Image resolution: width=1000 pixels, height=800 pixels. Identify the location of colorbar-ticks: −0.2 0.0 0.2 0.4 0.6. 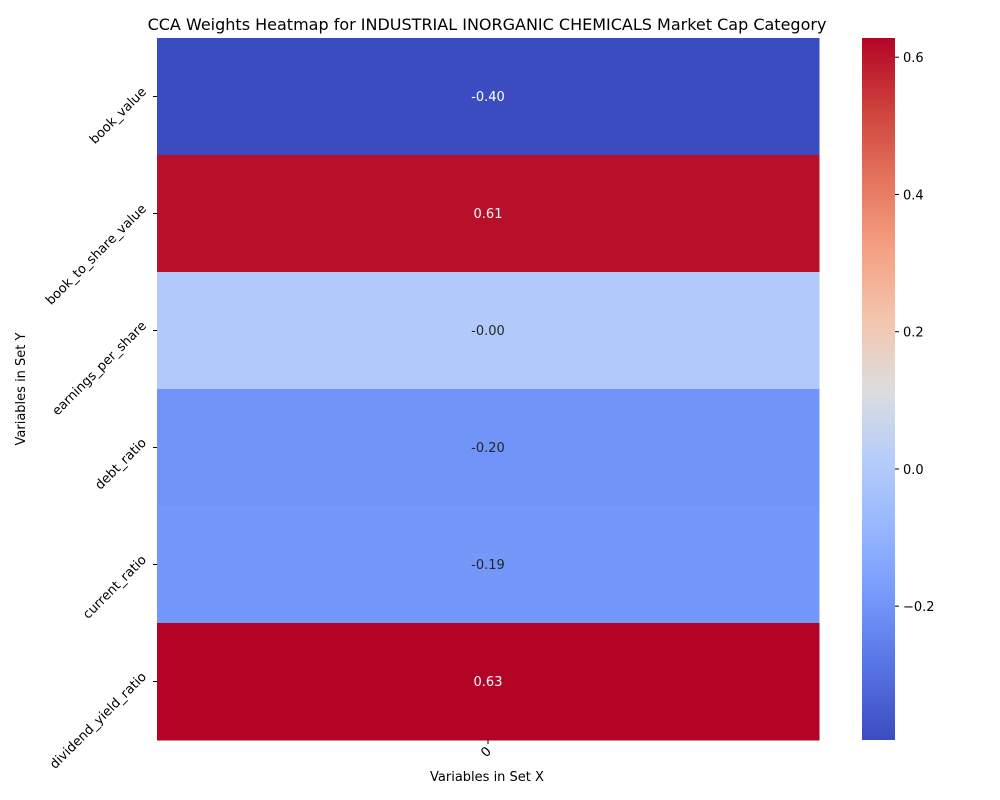
(915, 333).